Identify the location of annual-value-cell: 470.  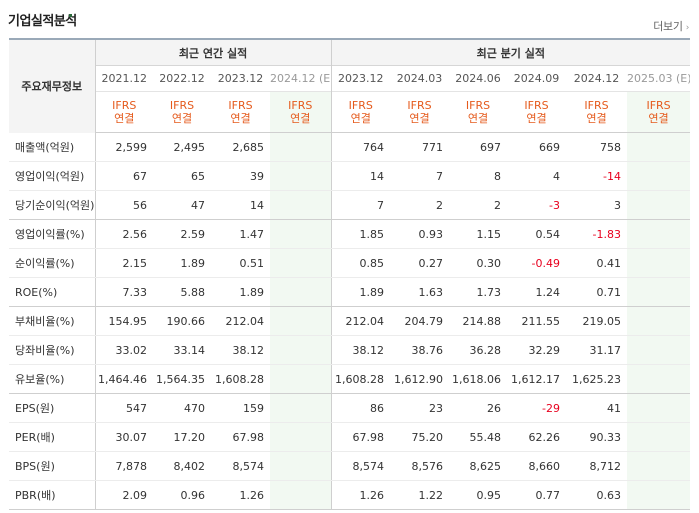
(182, 408).